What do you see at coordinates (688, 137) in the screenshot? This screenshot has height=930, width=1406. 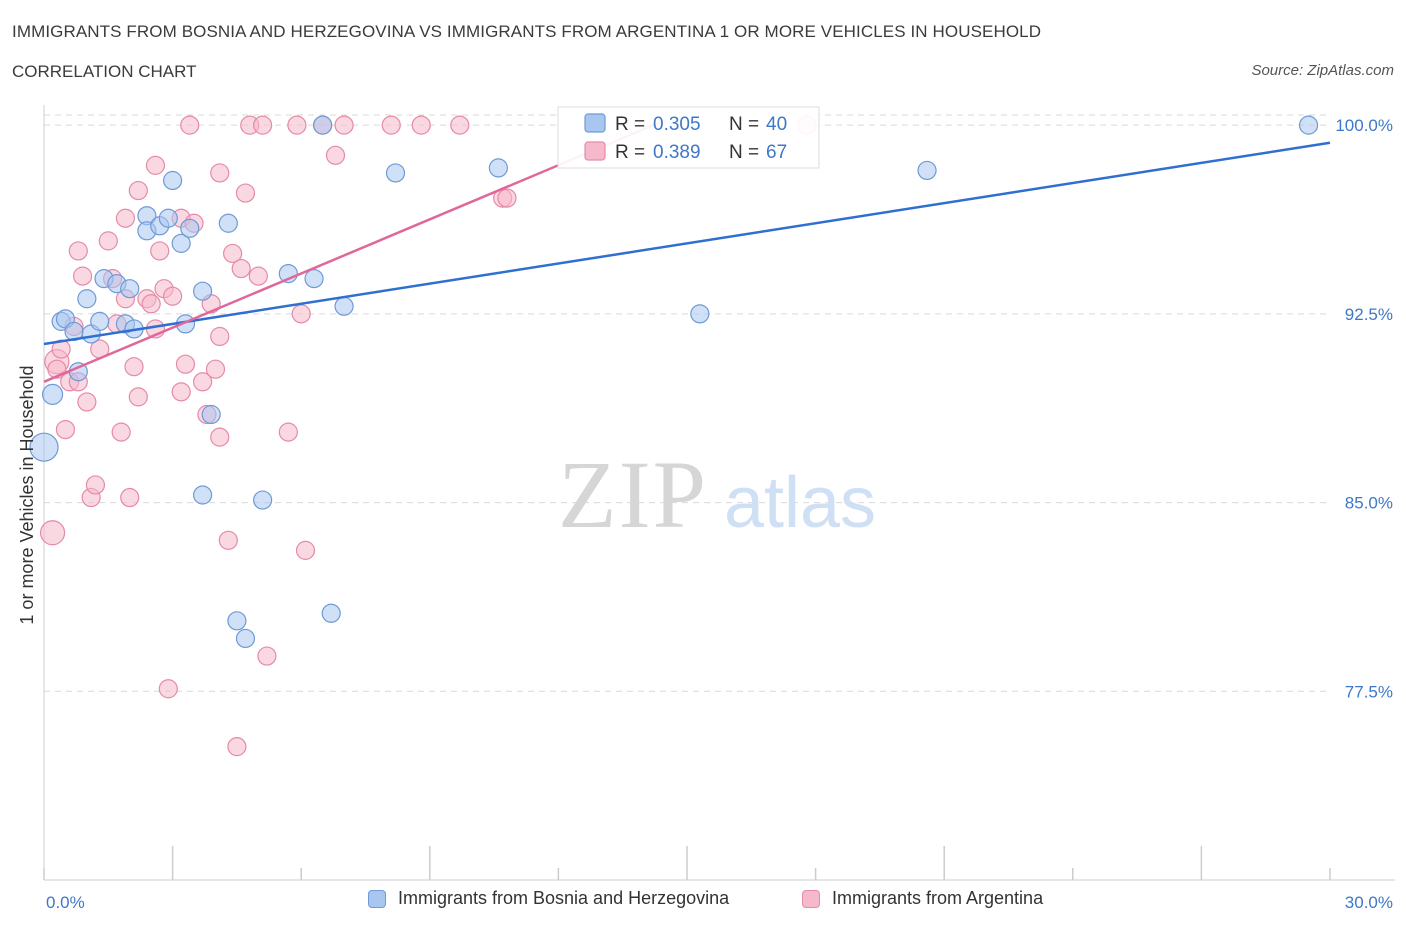 I see `legend-stats: R = 0.305 N = 40 R = 0.389 N = 67` at bounding box center [688, 137].